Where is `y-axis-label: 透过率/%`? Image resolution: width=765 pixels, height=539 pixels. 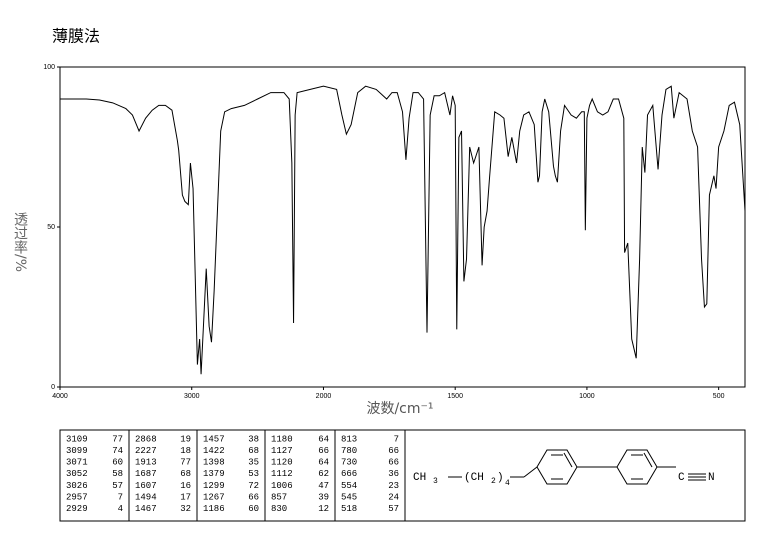 y-axis-label: 透过率/% is located at coordinates (20, 242).